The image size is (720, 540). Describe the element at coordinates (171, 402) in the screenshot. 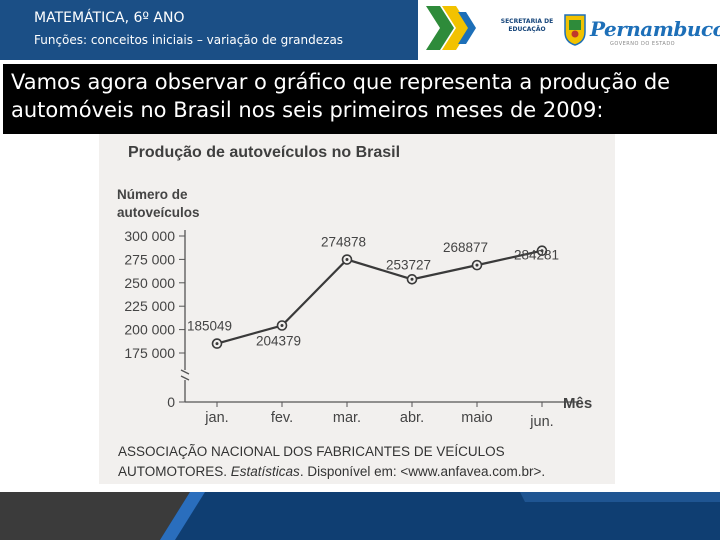

I see `y-tick-label: 0` at that location.